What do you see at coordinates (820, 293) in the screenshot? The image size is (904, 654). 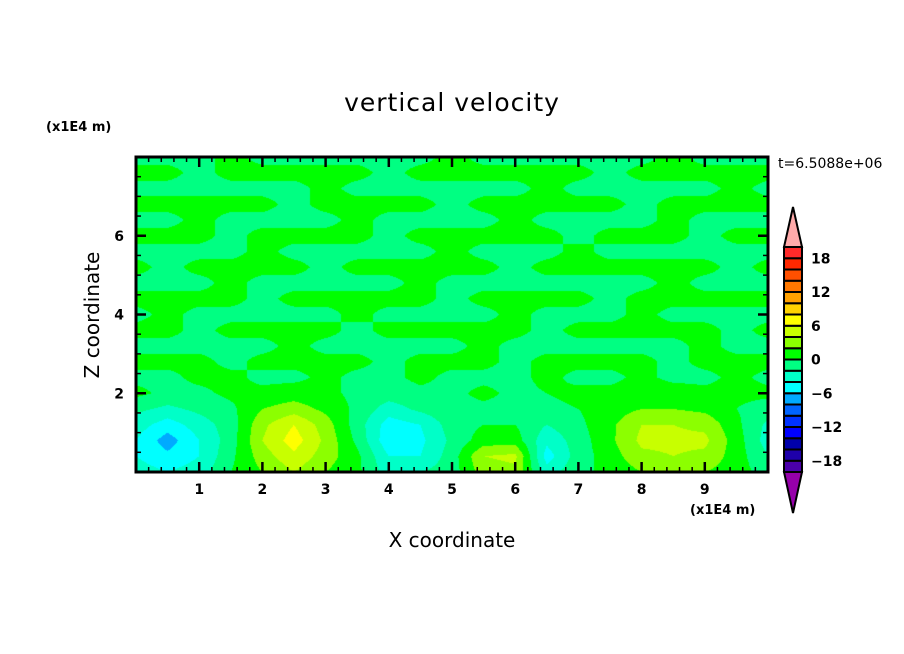 I see `colorbar-tick-label: 12` at bounding box center [820, 293].